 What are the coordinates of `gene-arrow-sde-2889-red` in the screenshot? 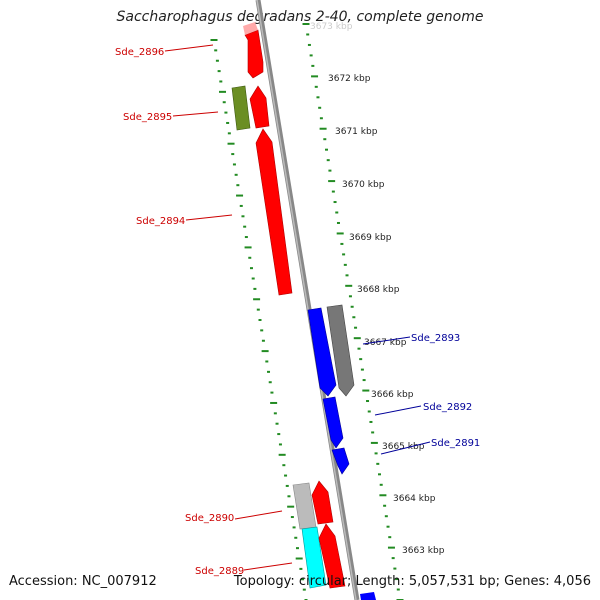 It's located at (332, 556).